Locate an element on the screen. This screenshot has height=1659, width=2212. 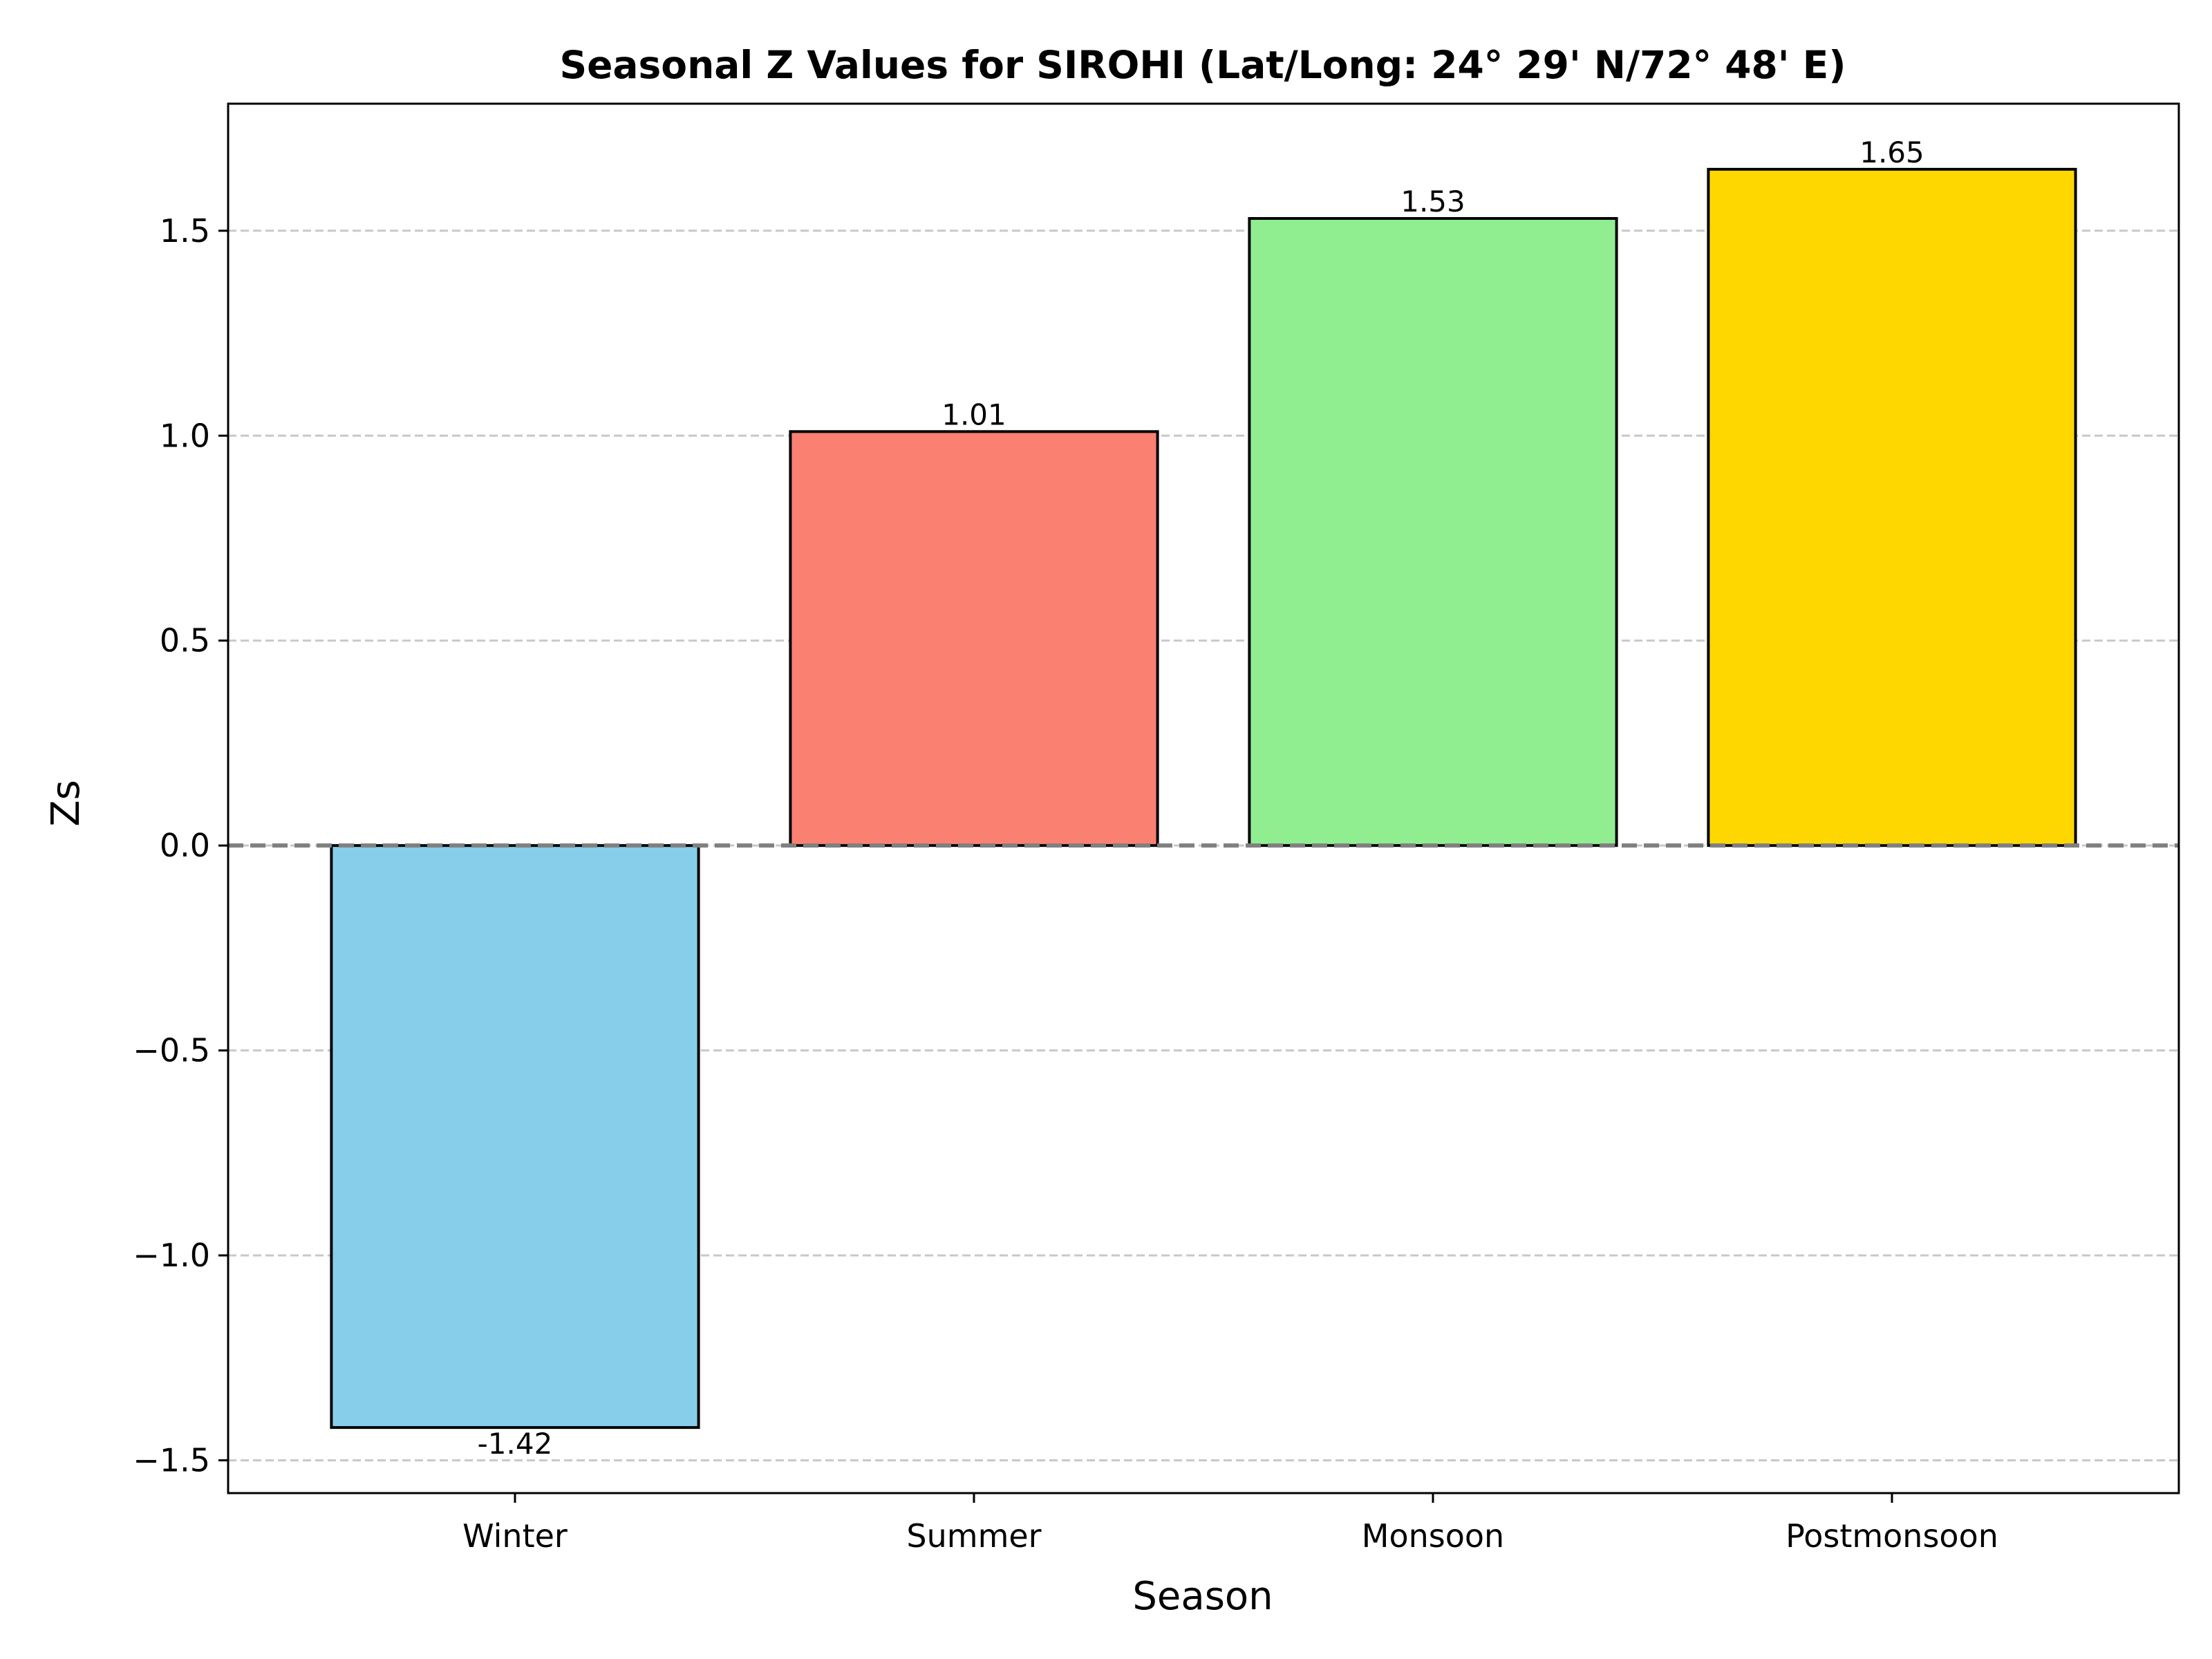
y-axis-ticks: −1.5 −1.0 −0.5 0.0 0.5 1.0 1.5 is located at coordinates (180, 845).